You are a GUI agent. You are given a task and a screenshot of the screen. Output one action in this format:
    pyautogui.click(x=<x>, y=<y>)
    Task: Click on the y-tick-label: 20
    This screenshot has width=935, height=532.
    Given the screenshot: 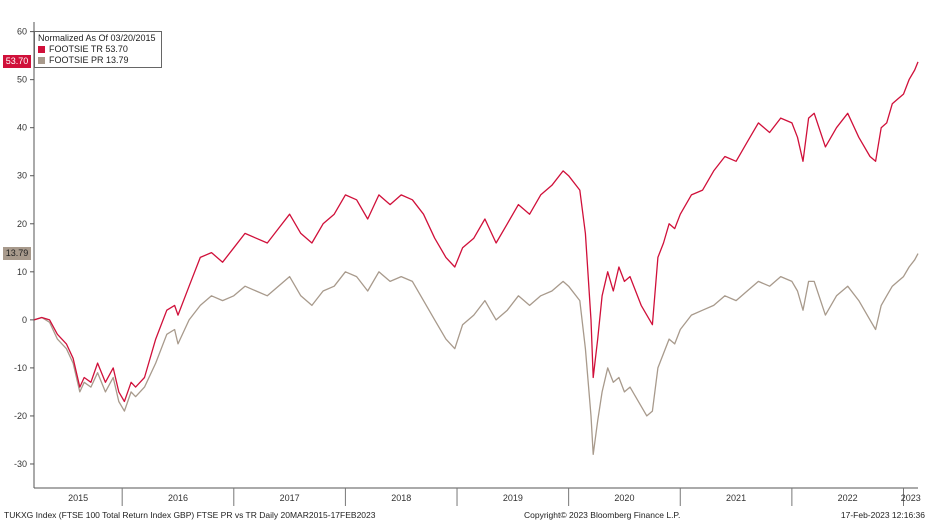 What is the action you would take?
    pyautogui.click(x=22, y=224)
    